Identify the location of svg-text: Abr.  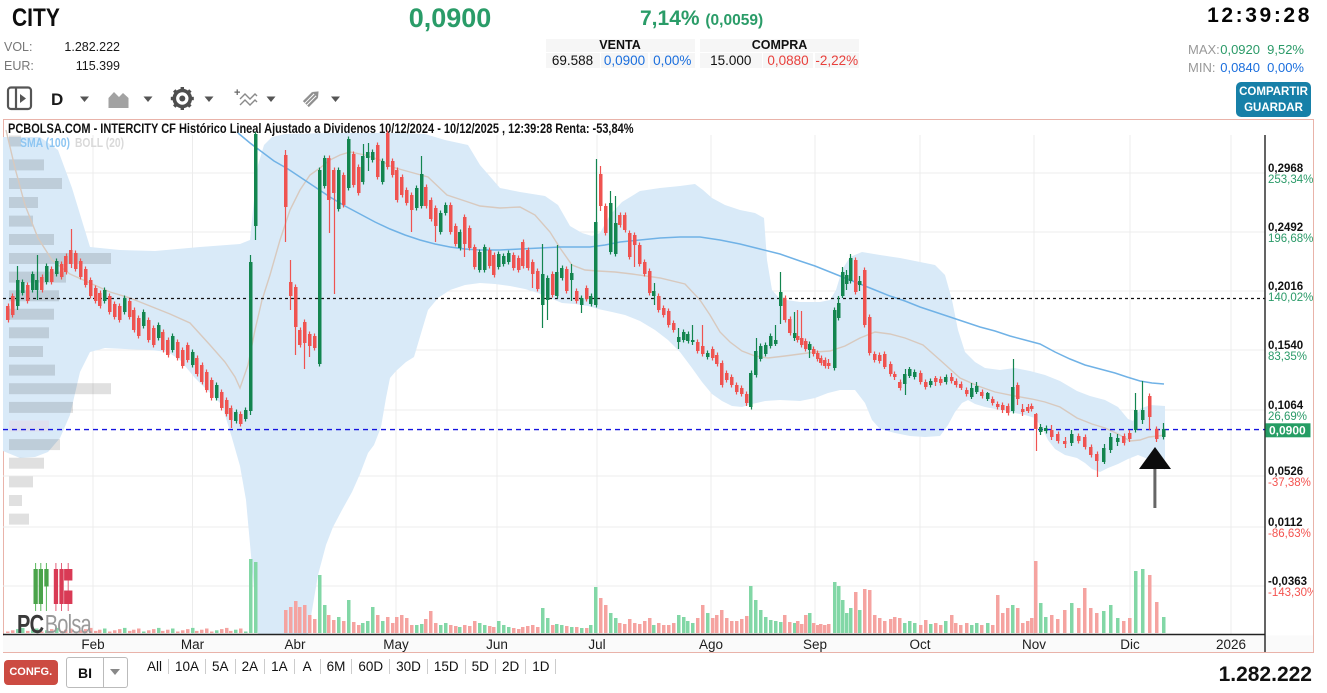
(295, 644).